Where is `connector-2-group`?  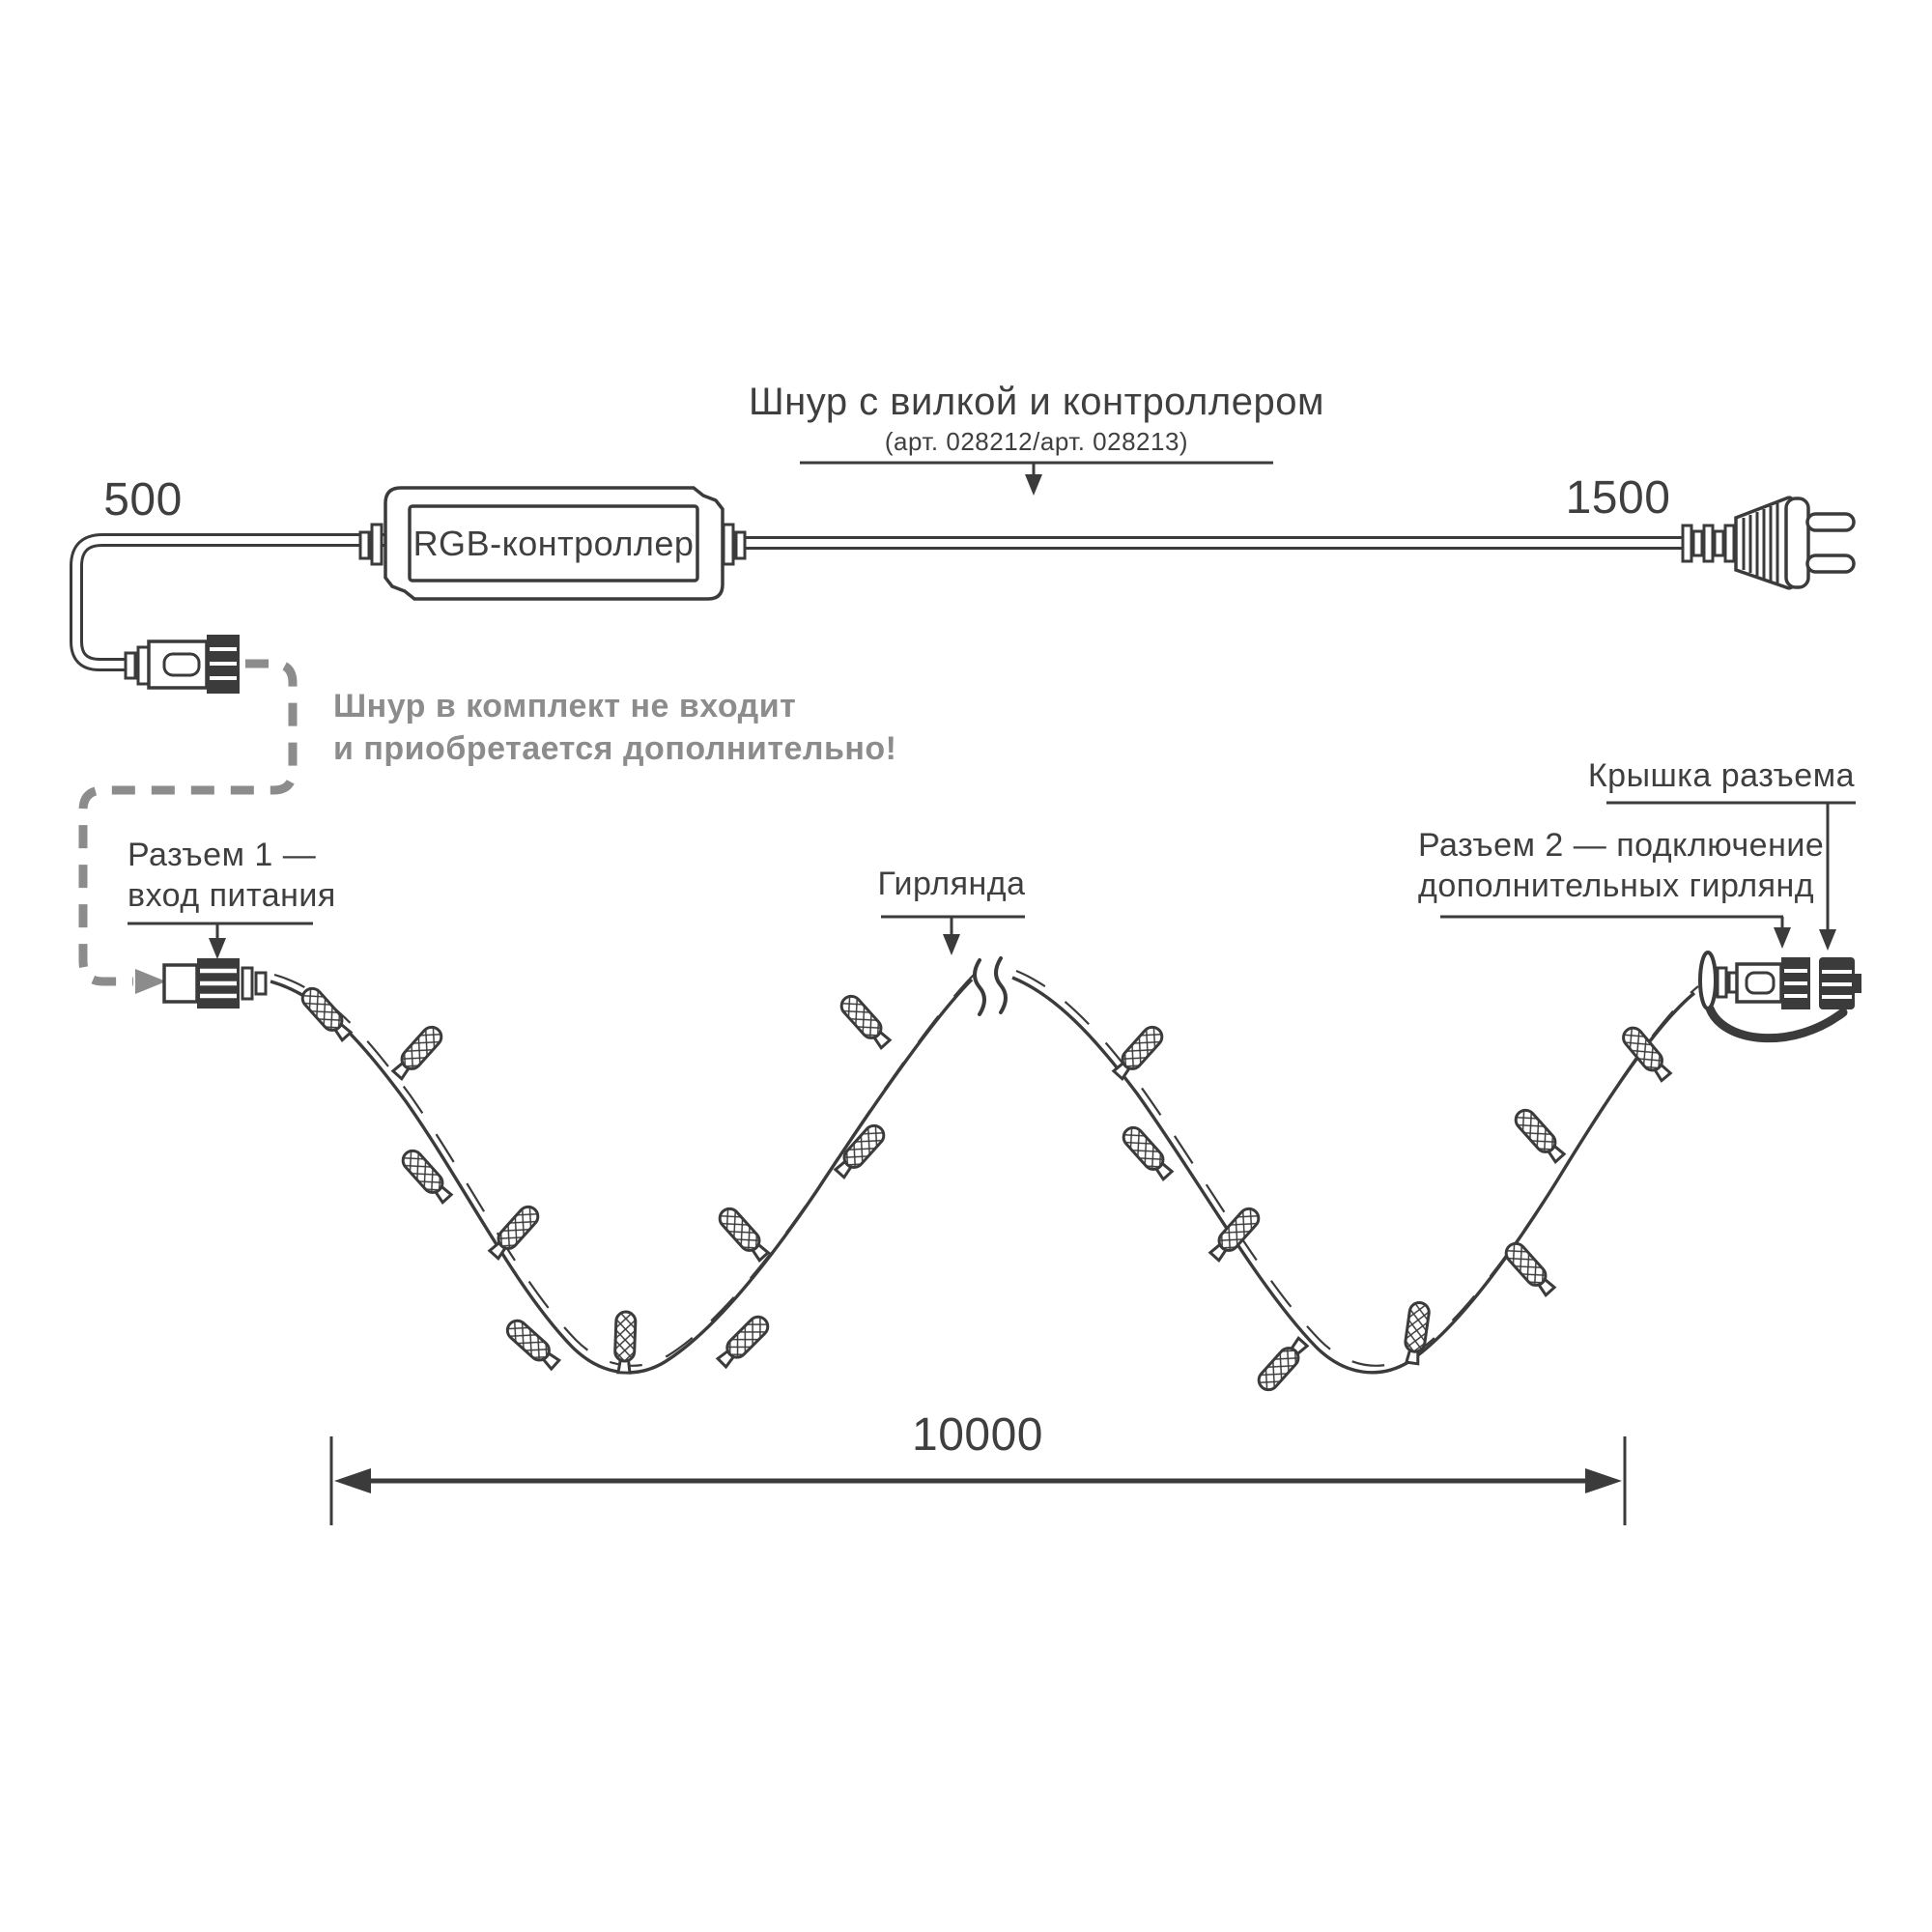
connector-2-group is located at coordinates (1779, 997).